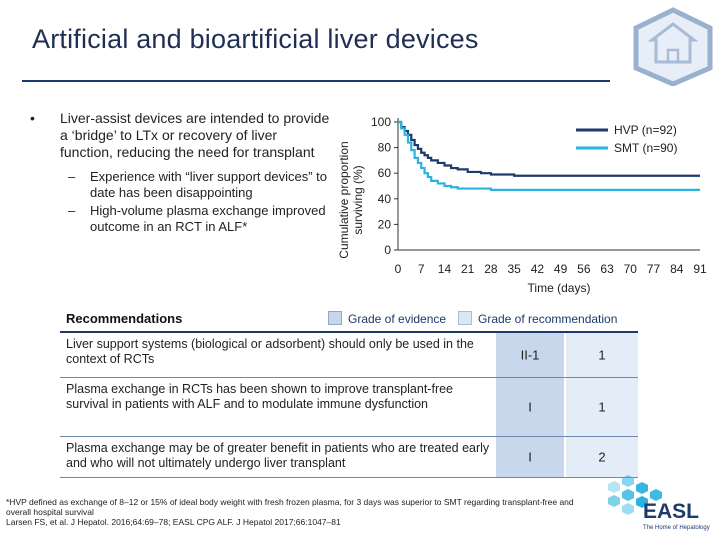  Describe the element at coordinates (645, 130) in the screenshot. I see `legend-label: HVP (n=92)` at that location.